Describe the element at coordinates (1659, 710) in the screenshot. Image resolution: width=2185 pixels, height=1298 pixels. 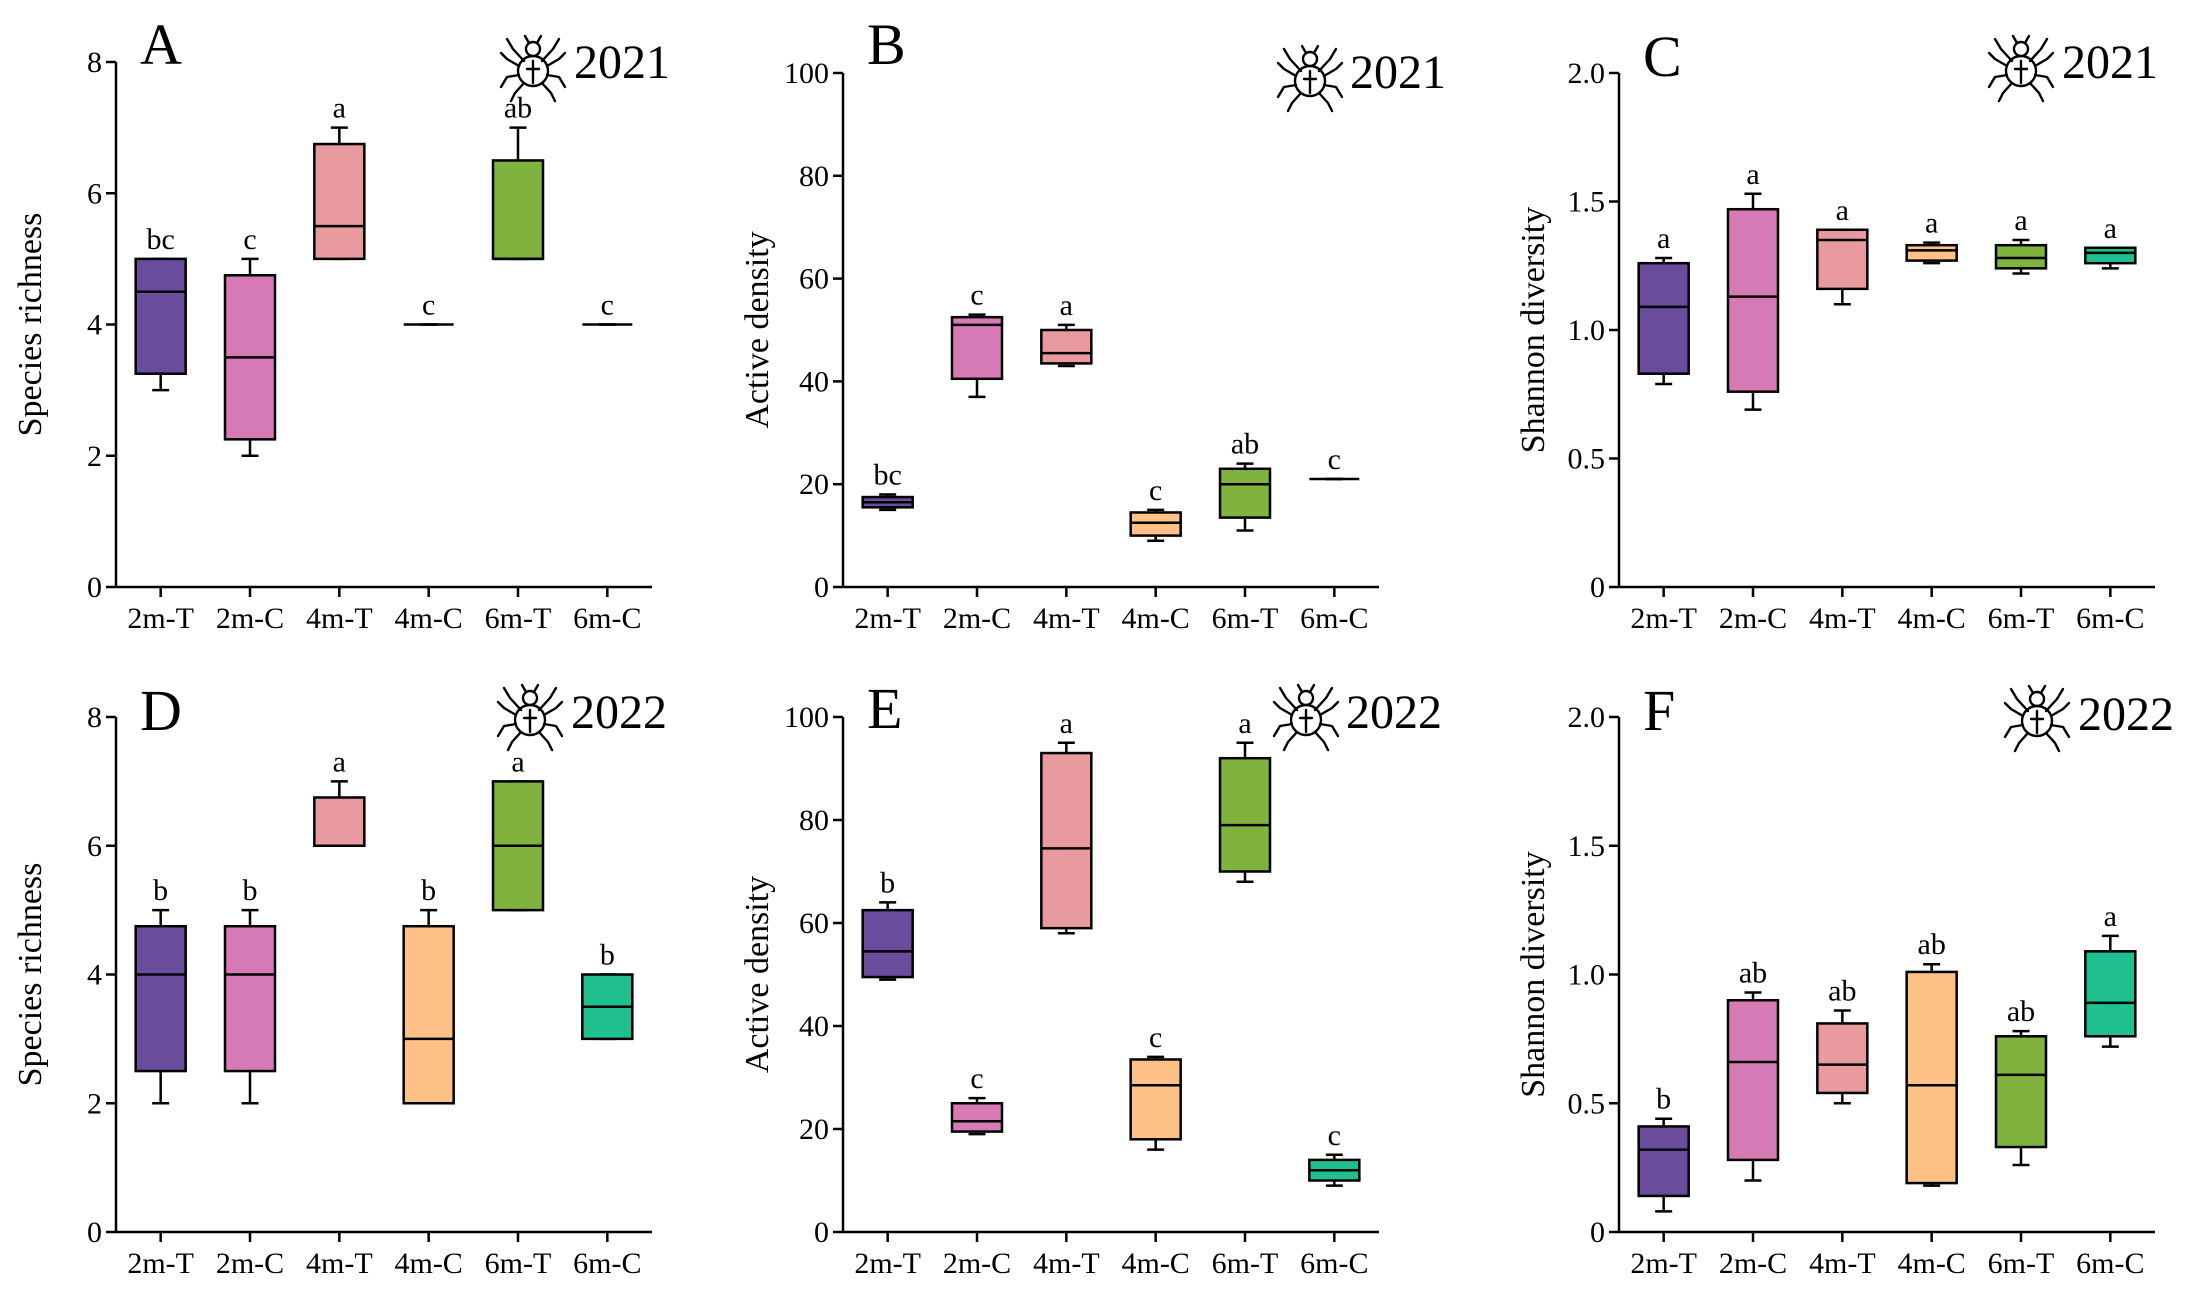
I see `panel-letter: F` at that location.